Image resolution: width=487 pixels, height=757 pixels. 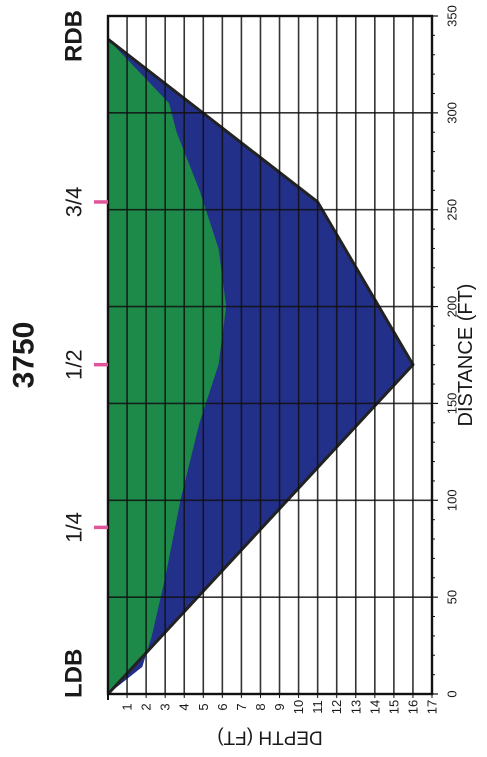 I want to click on distance-tick-300: 300, so click(x=452, y=113).